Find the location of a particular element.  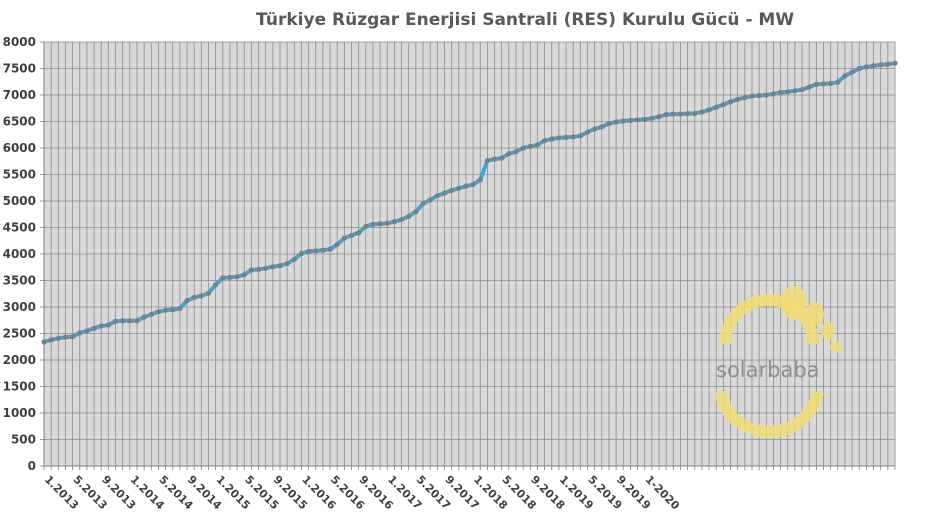

y-tick-label: 3000 is located at coordinates (19, 307).